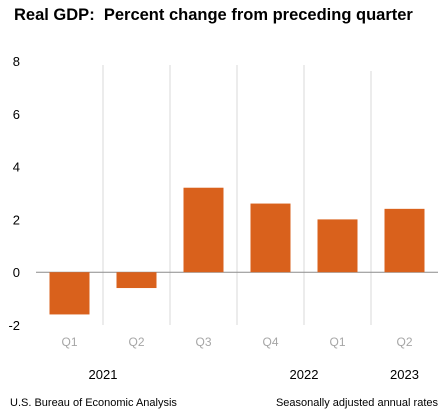 Image resolution: width=448 pixels, height=419 pixels. I want to click on year-label: 2022, so click(304, 374).